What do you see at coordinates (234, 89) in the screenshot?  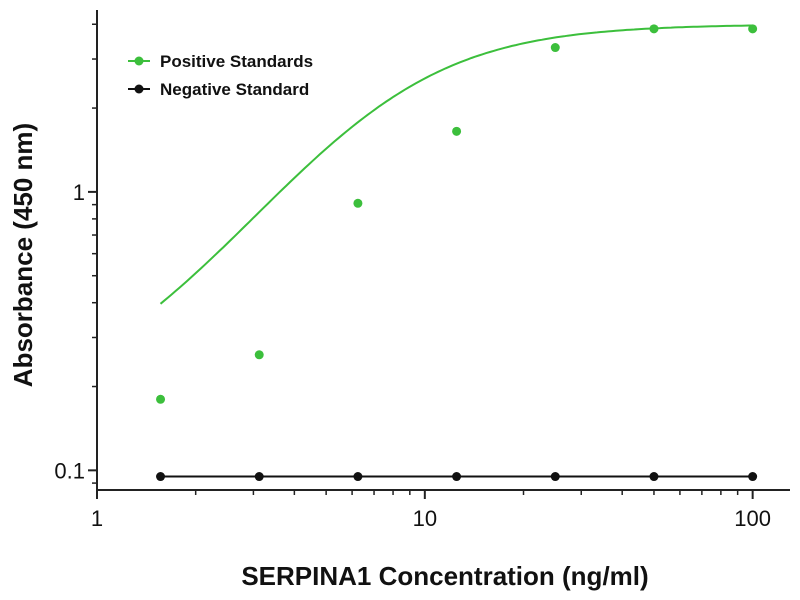 I see `legend-label: Negative Standard` at bounding box center [234, 89].